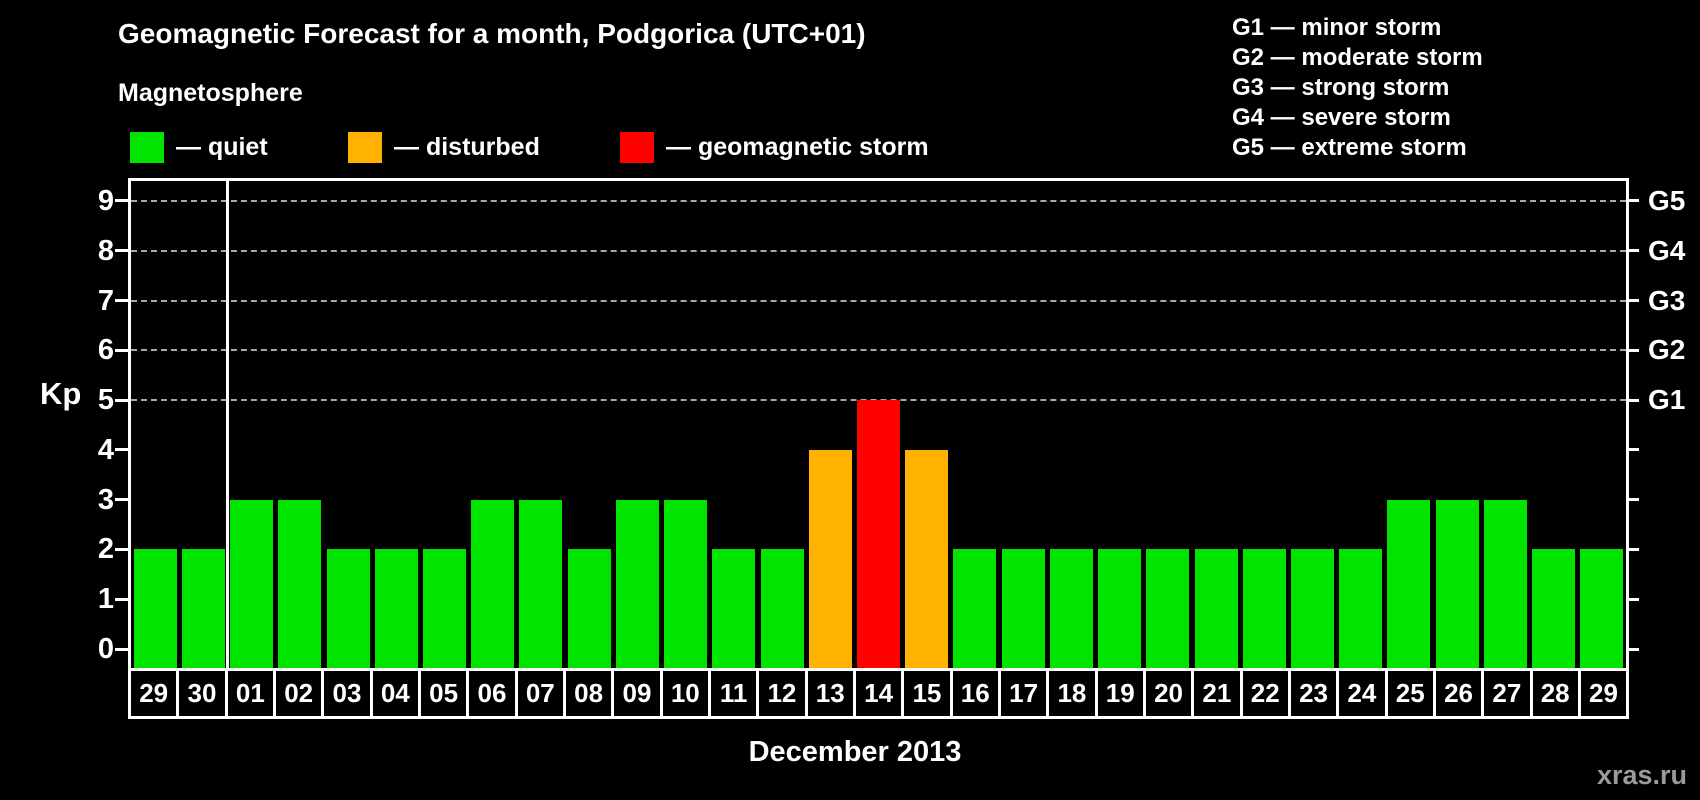 The image size is (1700, 800). Describe the element at coordinates (1632, 549) in the screenshot. I see `right-tick-kp2` at that location.